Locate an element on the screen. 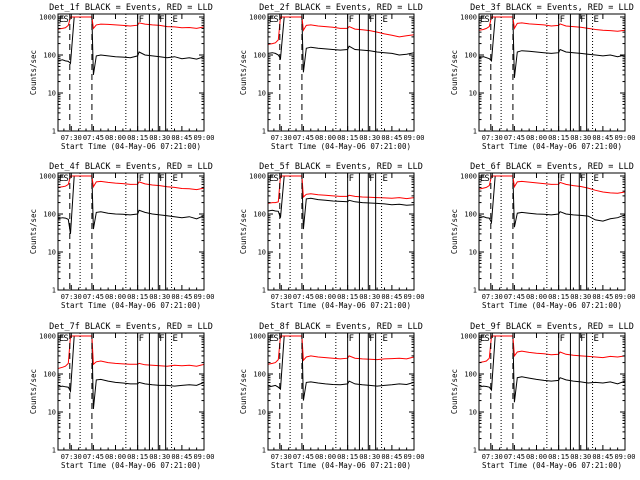 Image resolution: width=640 pixels, height=480 pixels. panel-title: Det_3f BLACK = Events, RED = LLD is located at coordinates (552, 8).